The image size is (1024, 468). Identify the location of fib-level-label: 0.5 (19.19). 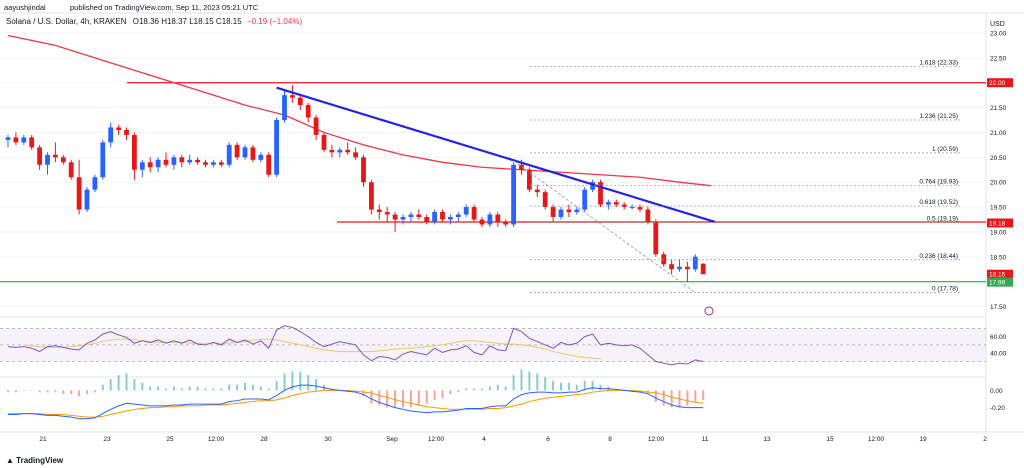
(942, 218).